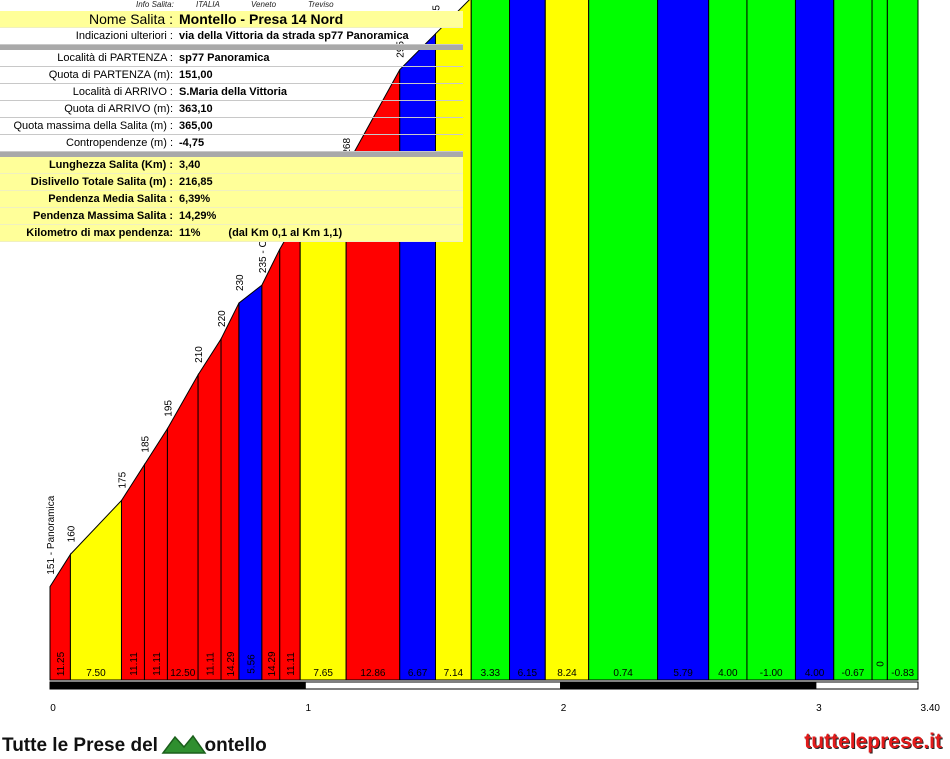 The image size is (950, 759). I want to click on km-tick-label: 0, so click(53, 708).